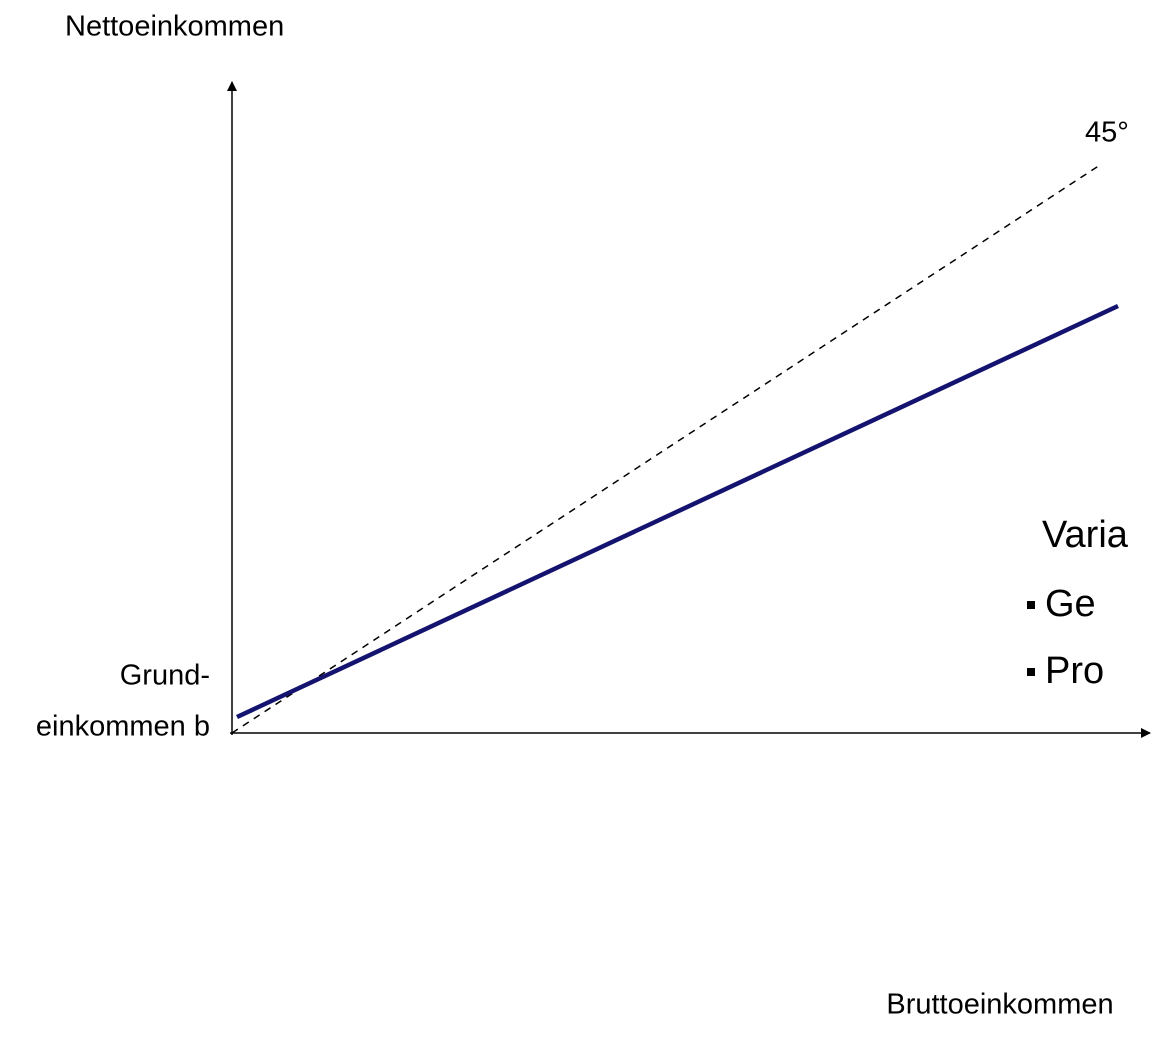  I want to click on intercept-label: Grund-, so click(165, 676).